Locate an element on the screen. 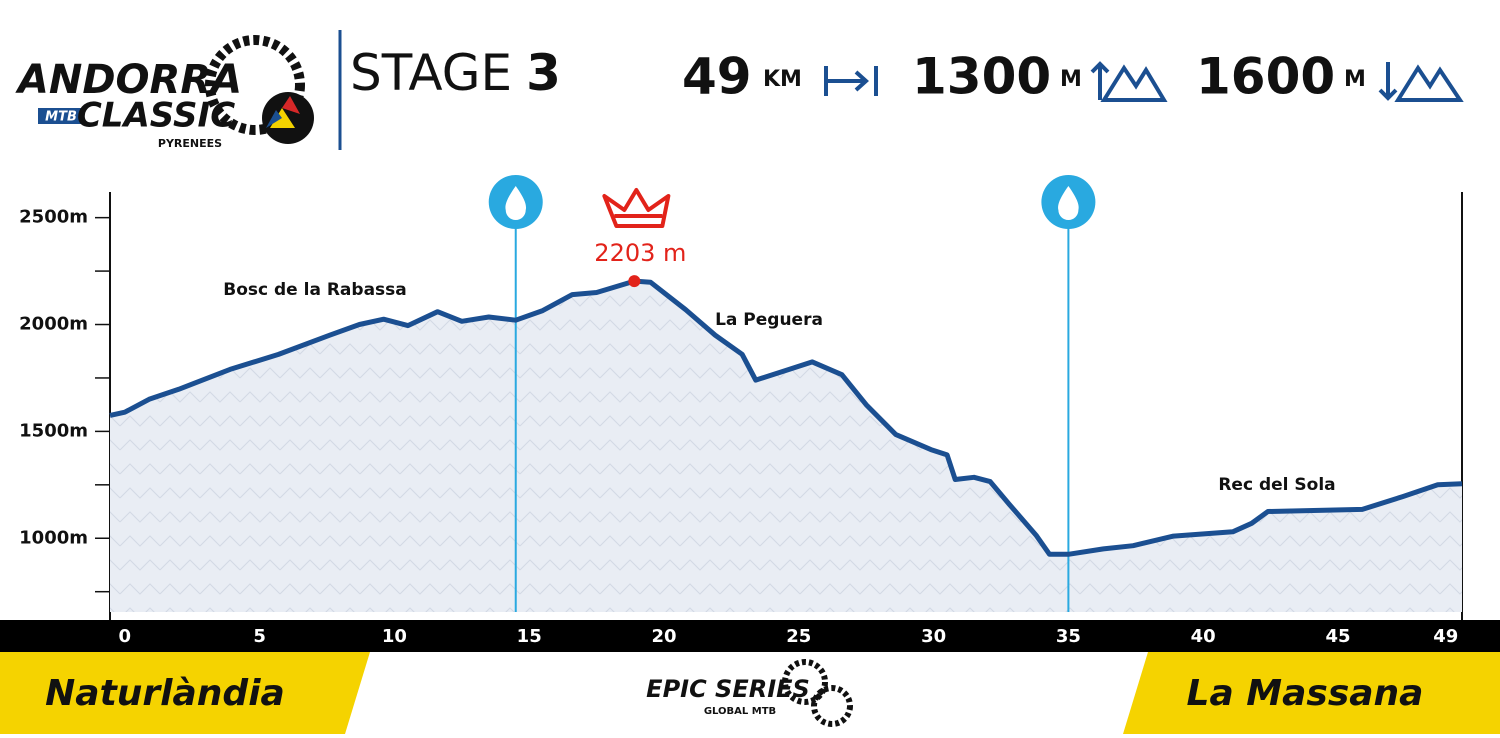 The width and height of the screenshot is (1500, 738). place-label: Bosc de la Rabassa is located at coordinates (315, 290).